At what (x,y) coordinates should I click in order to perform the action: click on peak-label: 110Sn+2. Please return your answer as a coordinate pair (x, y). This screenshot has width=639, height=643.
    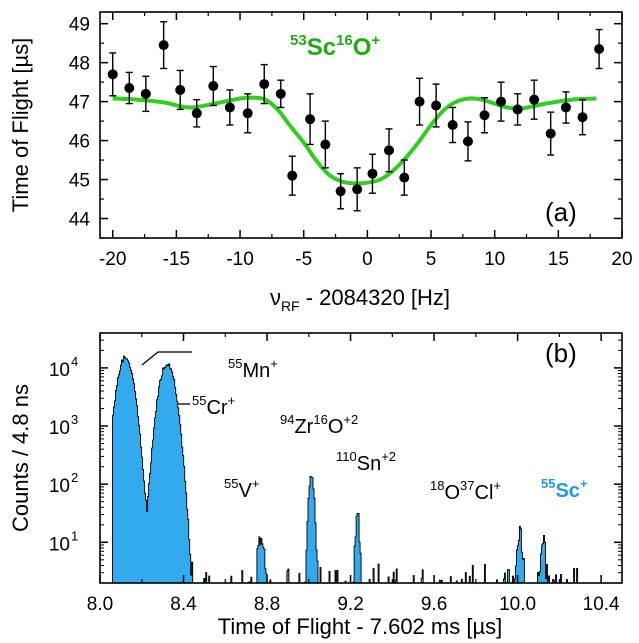
    Looking at the image, I should click on (366, 462).